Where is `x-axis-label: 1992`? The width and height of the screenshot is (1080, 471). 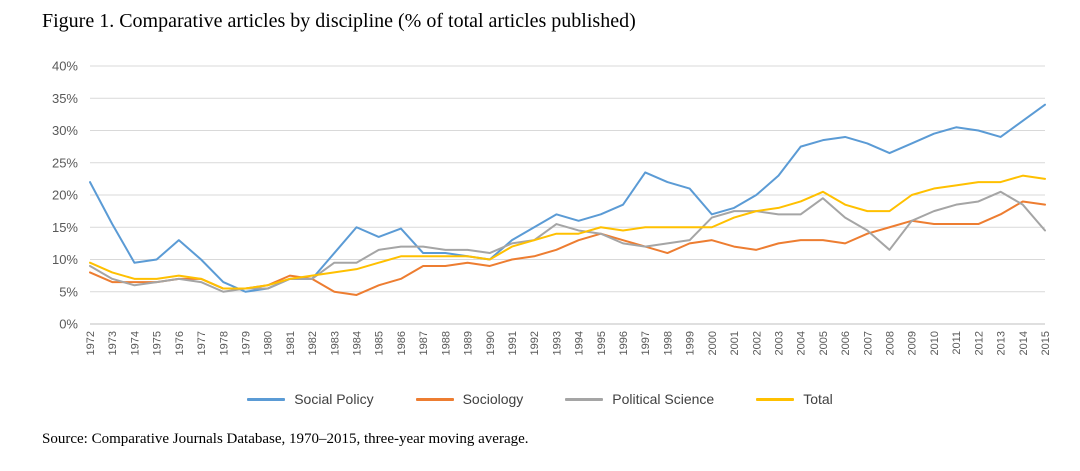 x-axis-label: 1992 is located at coordinates (535, 343).